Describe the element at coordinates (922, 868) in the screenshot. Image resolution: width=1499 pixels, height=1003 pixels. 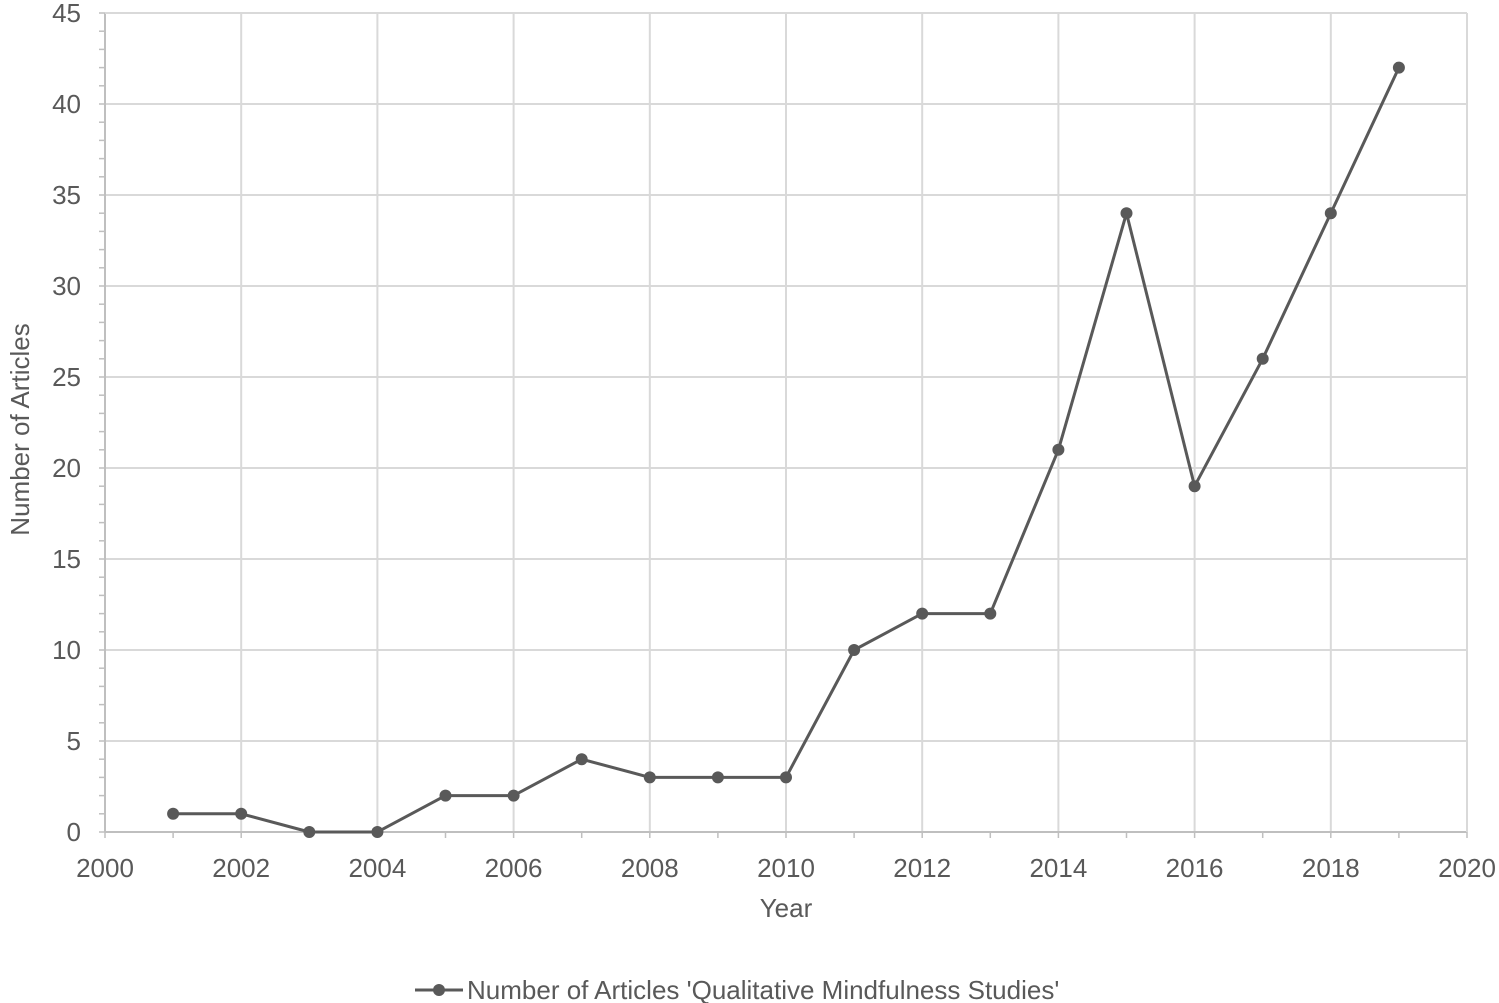
I see `x-tick-label: 2012` at that location.